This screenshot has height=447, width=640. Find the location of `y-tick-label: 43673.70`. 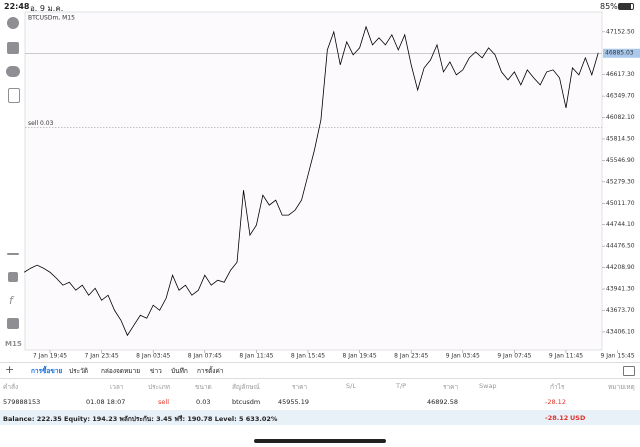

y-tick-label: 43673.70 is located at coordinates (620, 310).